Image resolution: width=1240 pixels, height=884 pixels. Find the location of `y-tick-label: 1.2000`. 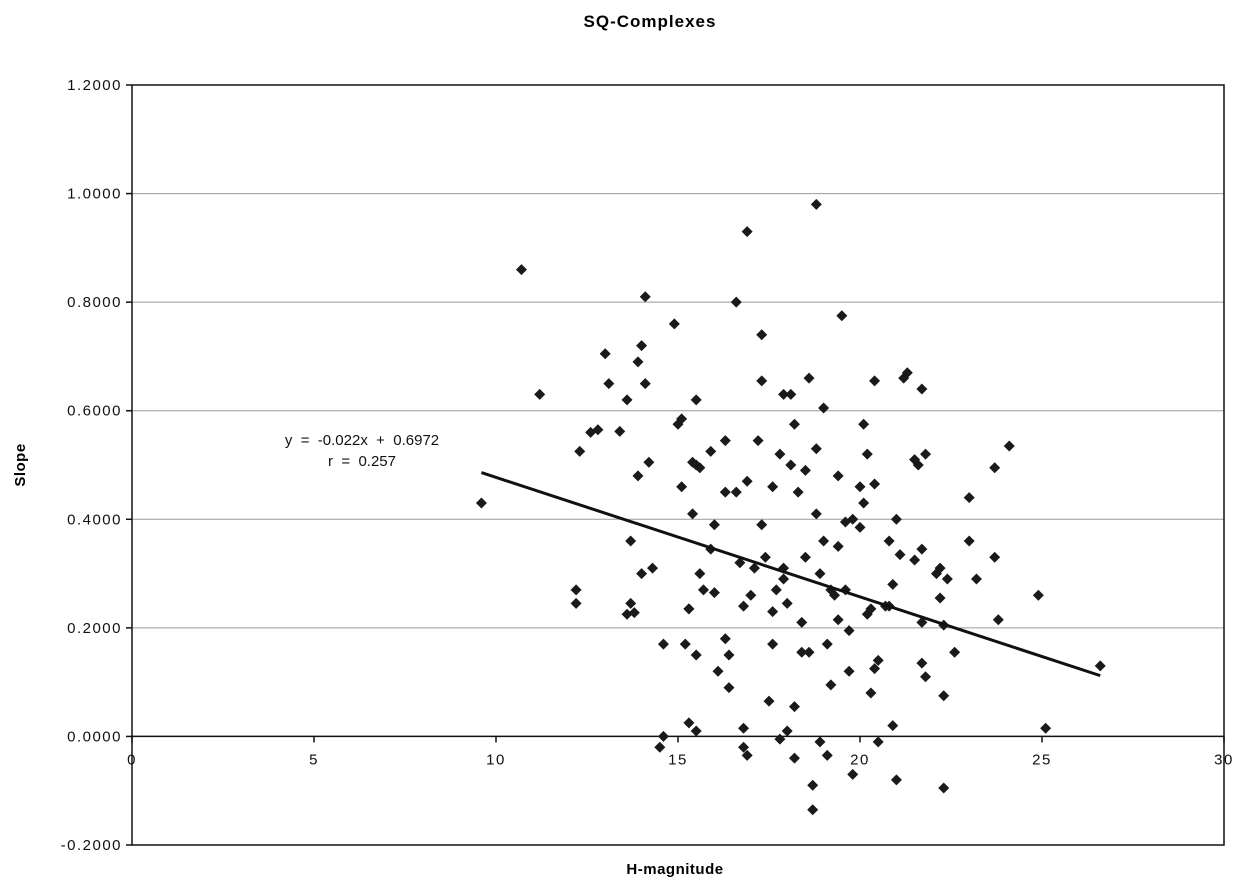

y-tick-label: 1.2000 is located at coordinates (94, 85).